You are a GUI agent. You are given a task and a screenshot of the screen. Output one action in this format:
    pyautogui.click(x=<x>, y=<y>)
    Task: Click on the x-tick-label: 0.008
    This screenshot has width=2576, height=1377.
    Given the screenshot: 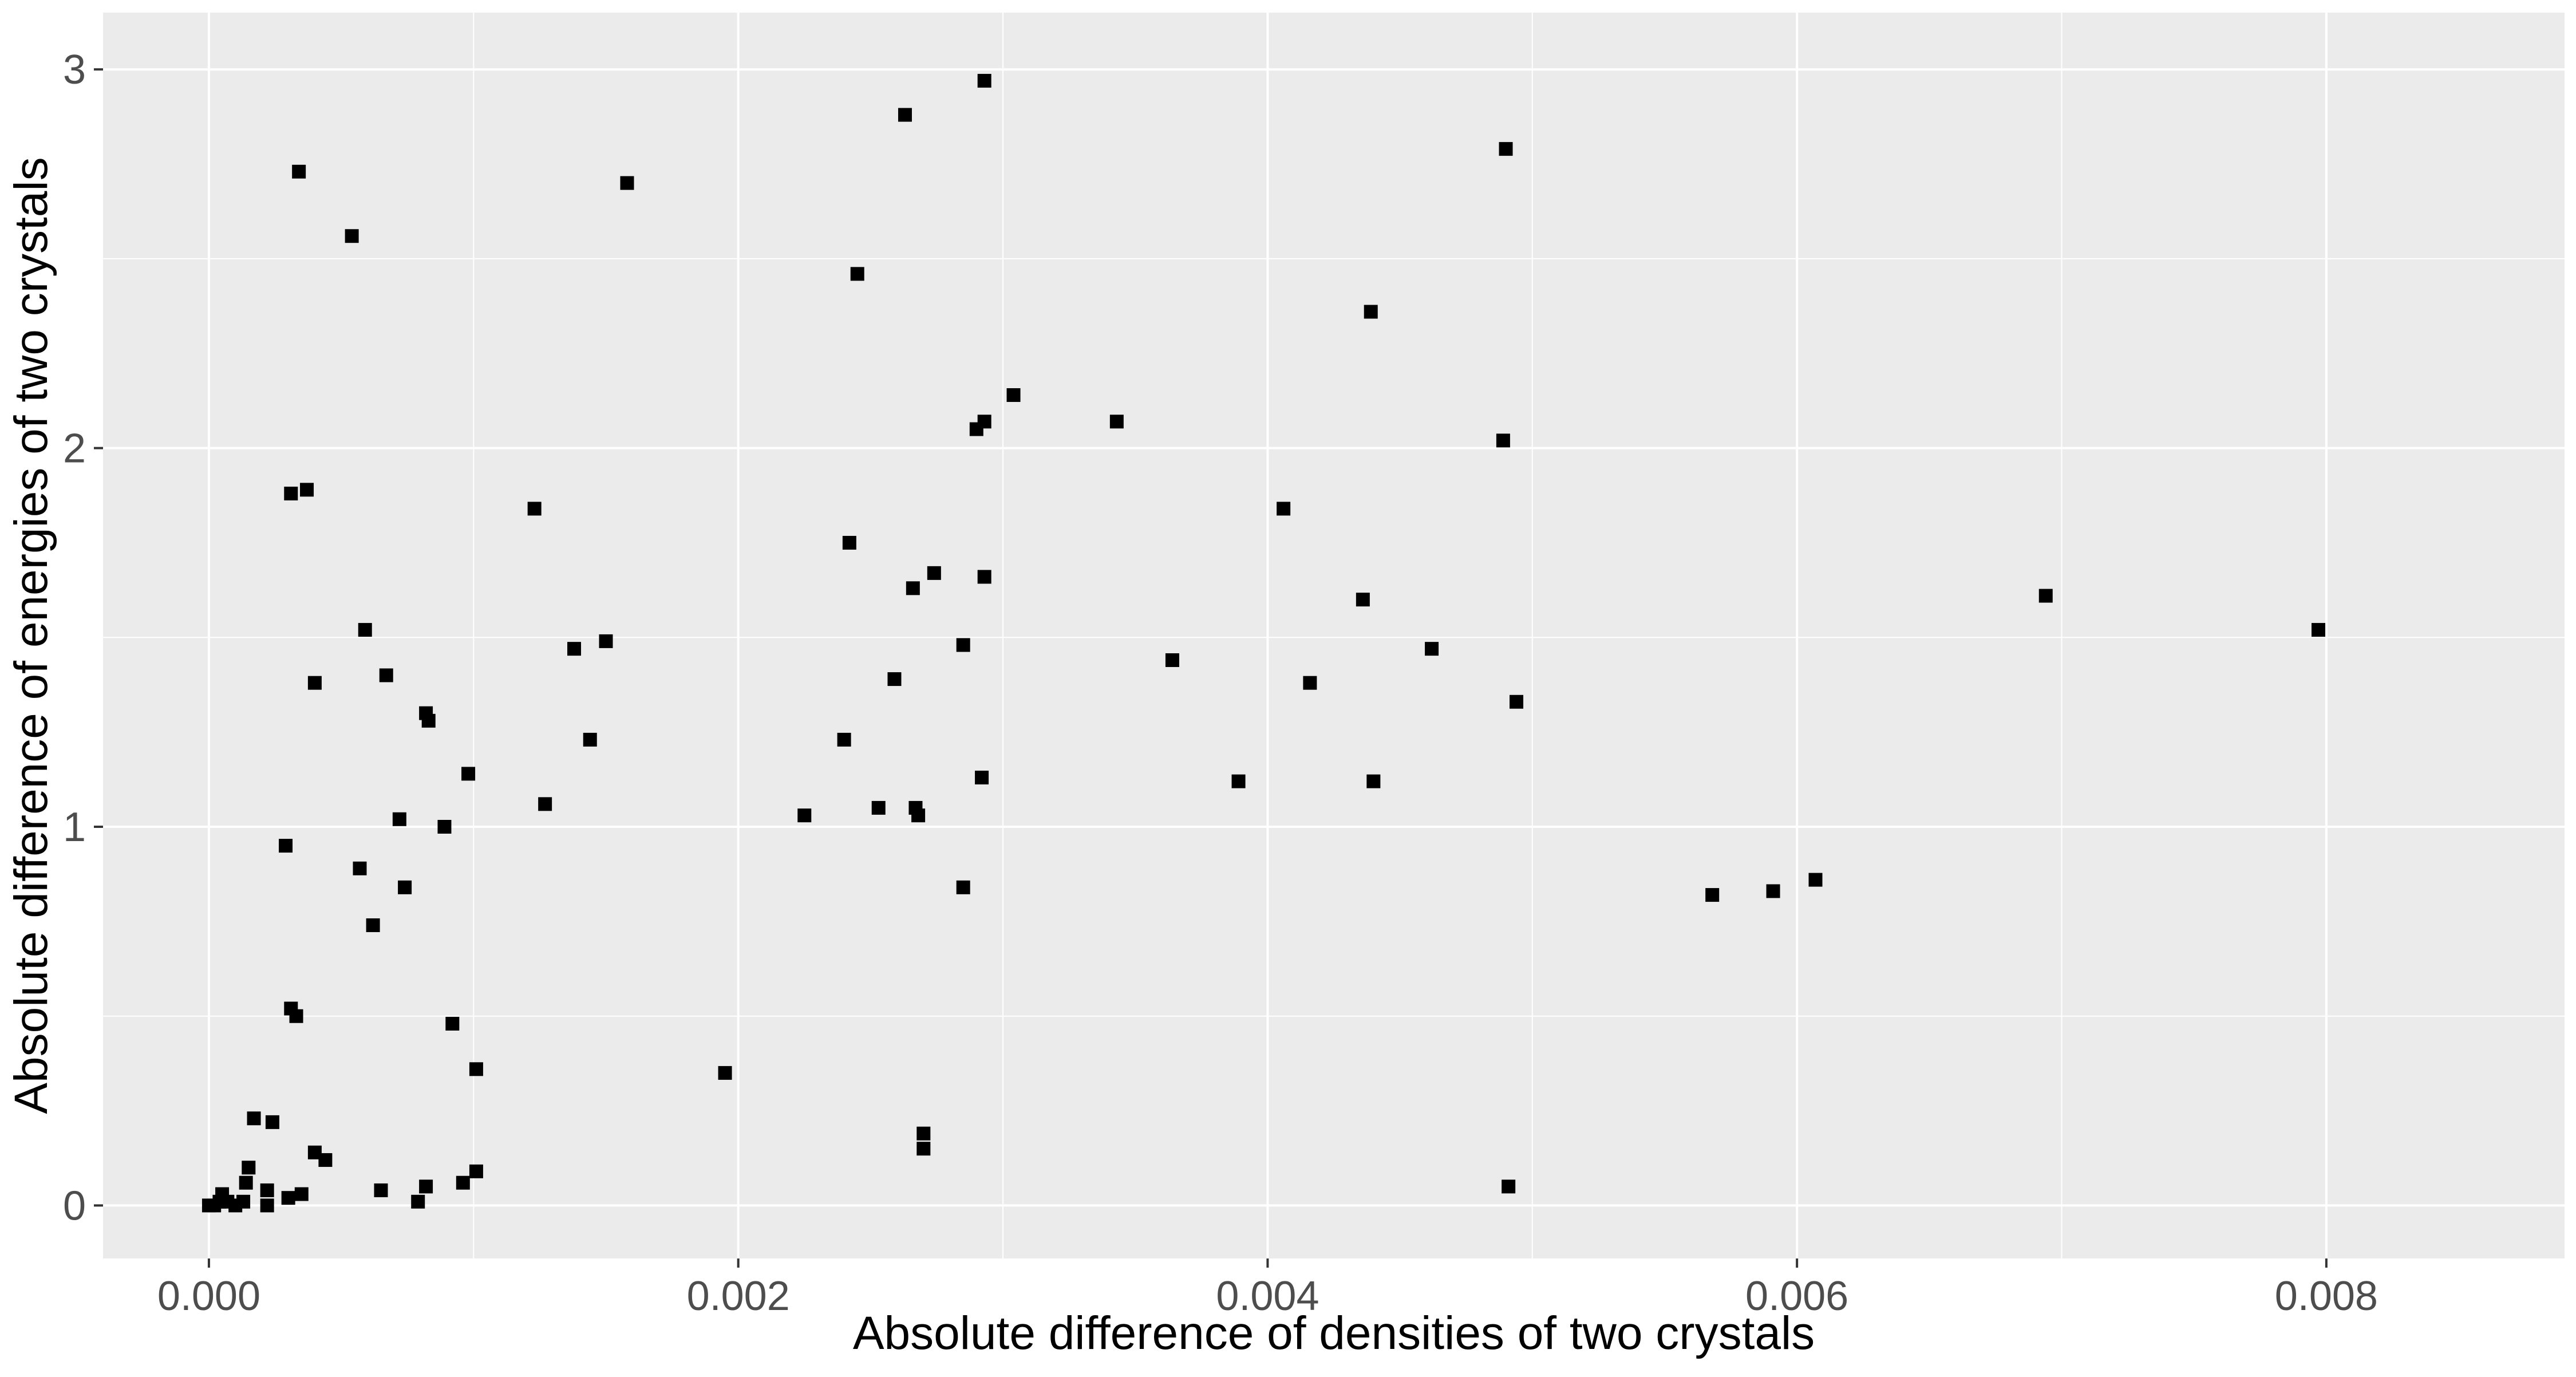 What is the action you would take?
    pyautogui.click(x=2326, y=1296)
    